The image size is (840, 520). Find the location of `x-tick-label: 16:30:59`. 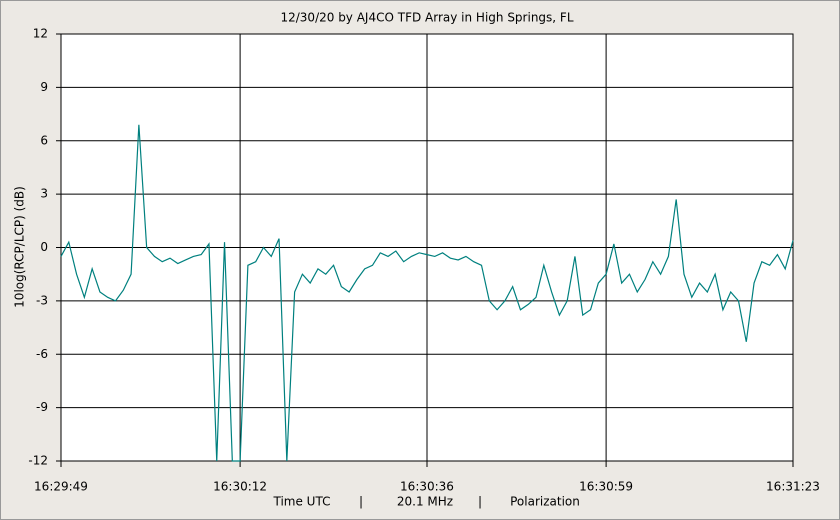

x-tick-label: 16:30:59 is located at coordinates (606, 487).